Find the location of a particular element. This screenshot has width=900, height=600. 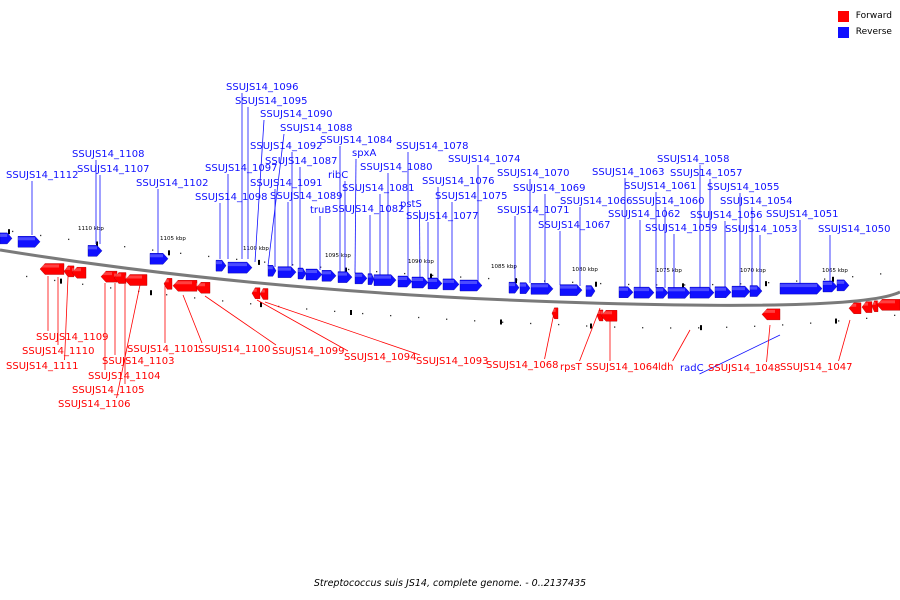

forward-gene-label: SSUJS14_1093 is located at coordinates (452, 361).